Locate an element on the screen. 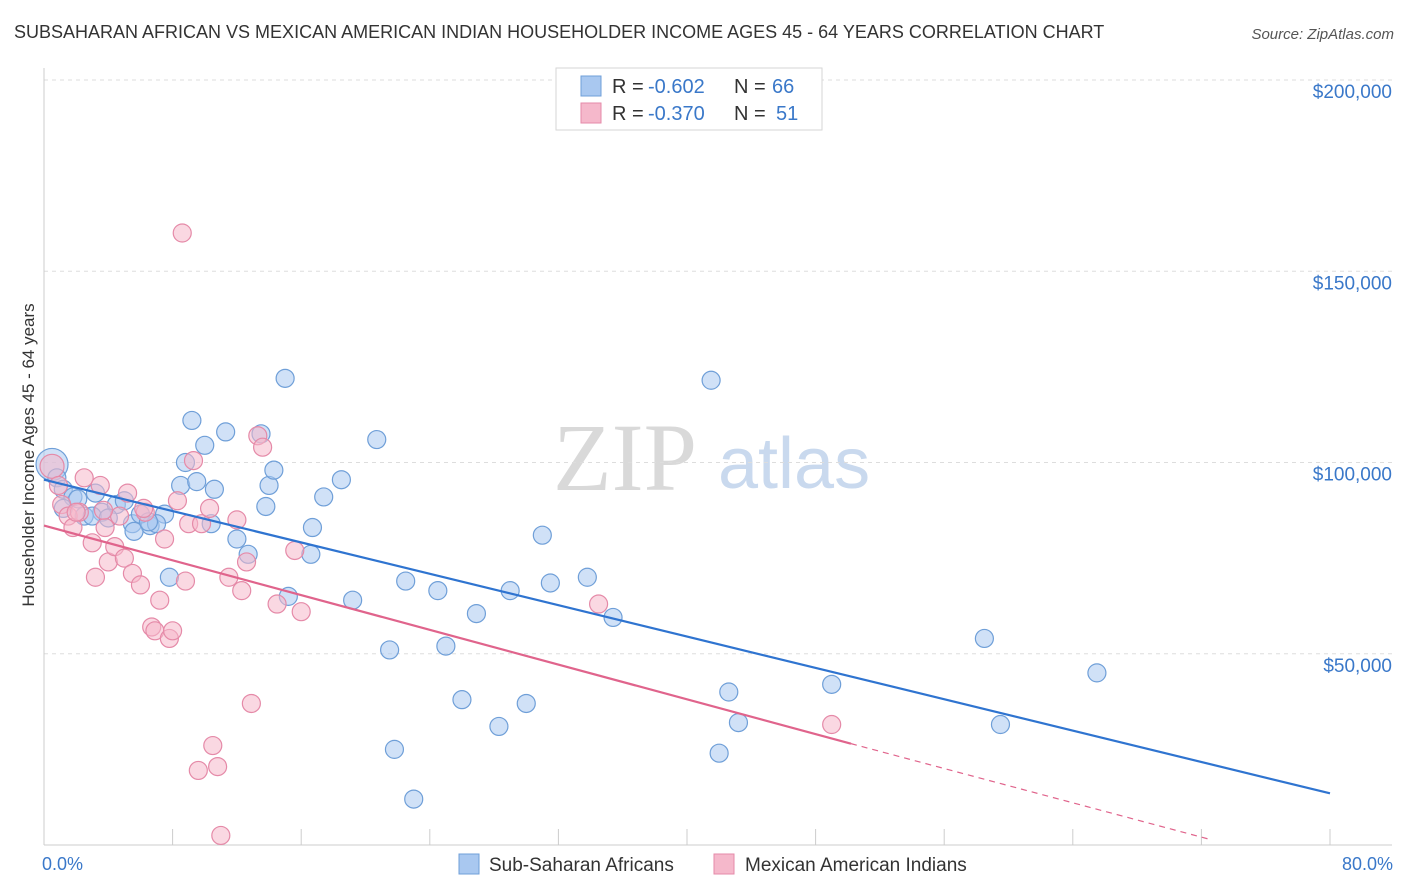 The image size is (1406, 892). legend-series-label-blue: Sub-Saharan Africans is located at coordinates (581, 865).